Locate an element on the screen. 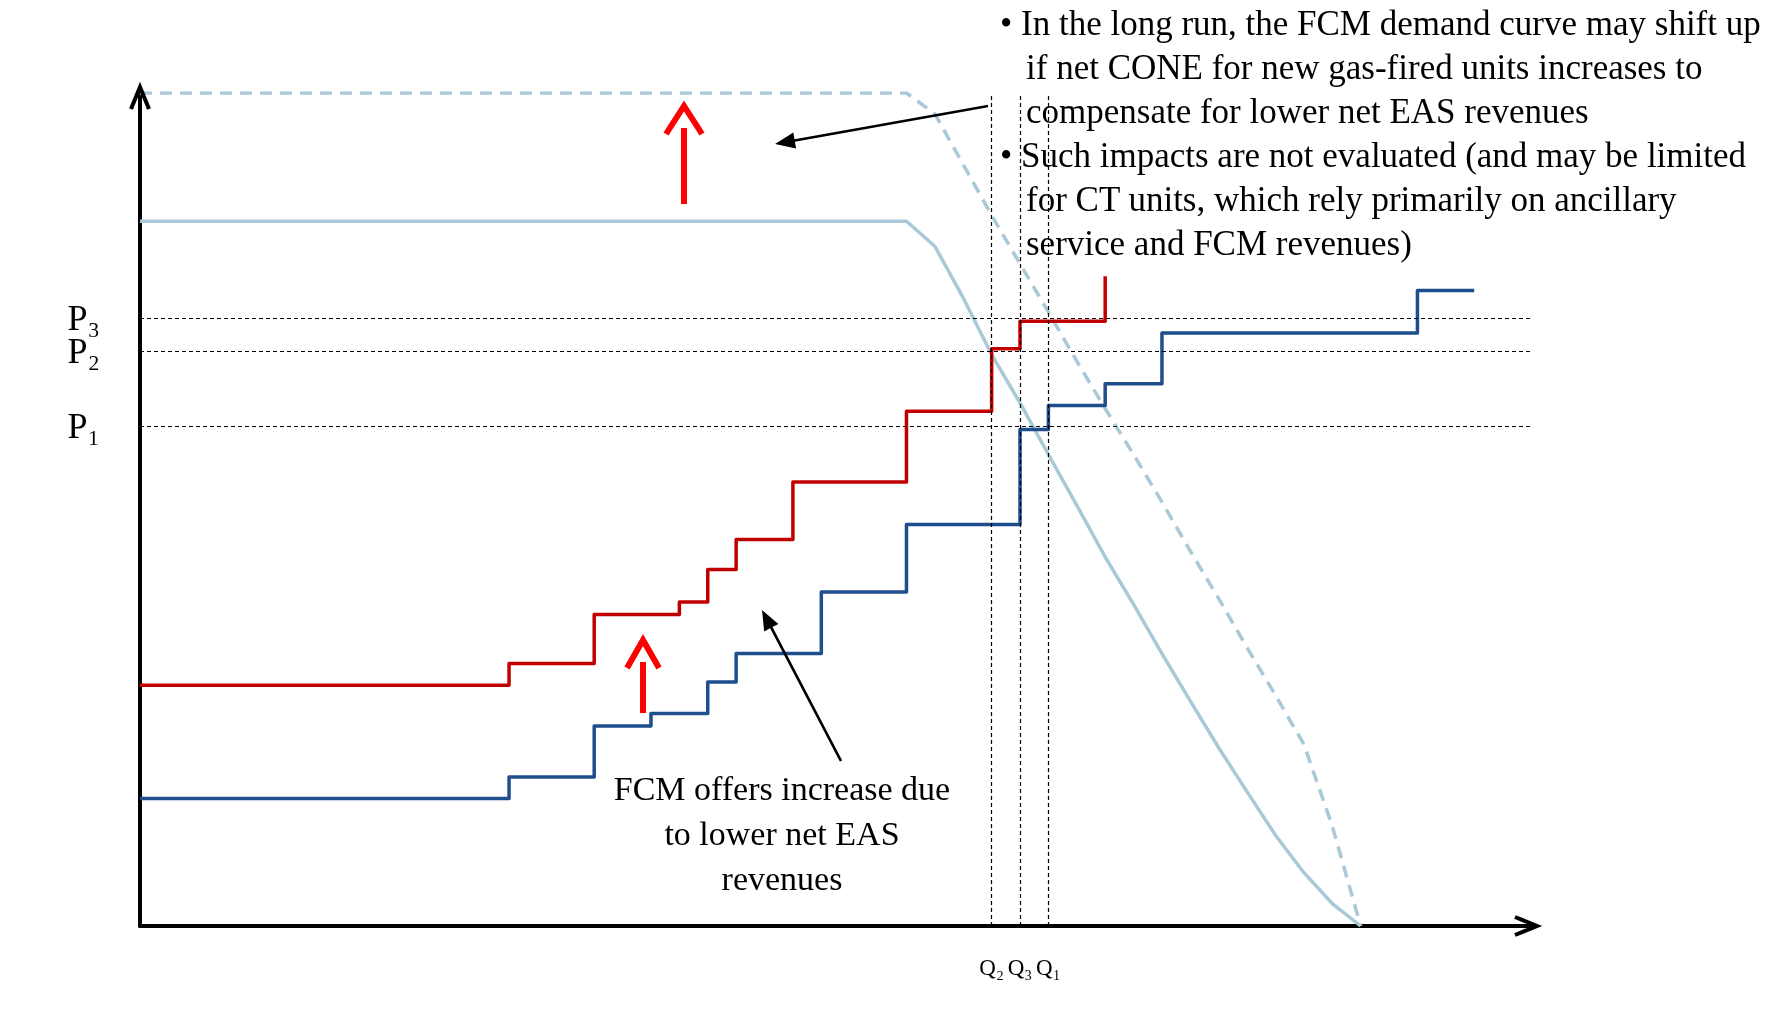 This screenshot has width=1781, height=1030. x-tick-label: Q₂ is located at coordinates (991, 967).